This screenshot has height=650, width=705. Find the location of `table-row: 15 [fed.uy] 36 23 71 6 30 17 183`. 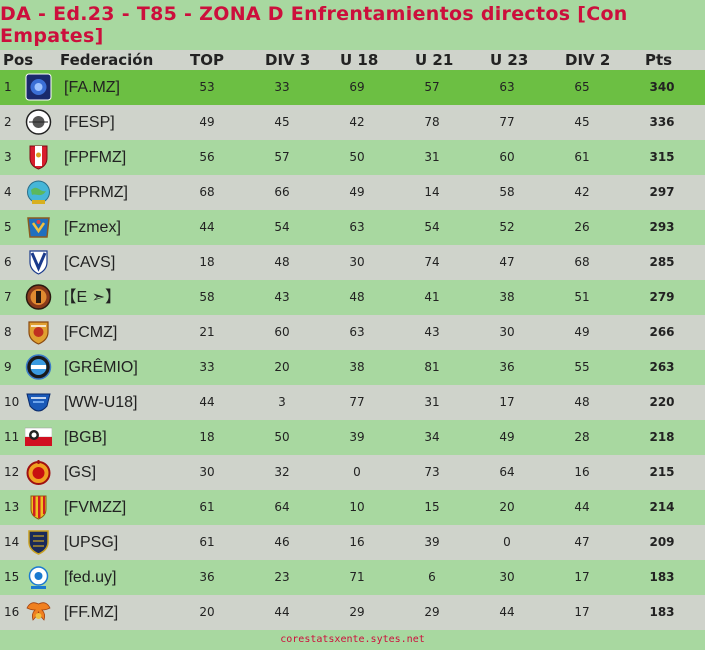

table-row: 15 [fed.uy] 36 23 71 6 30 17 183 is located at coordinates (352, 577).